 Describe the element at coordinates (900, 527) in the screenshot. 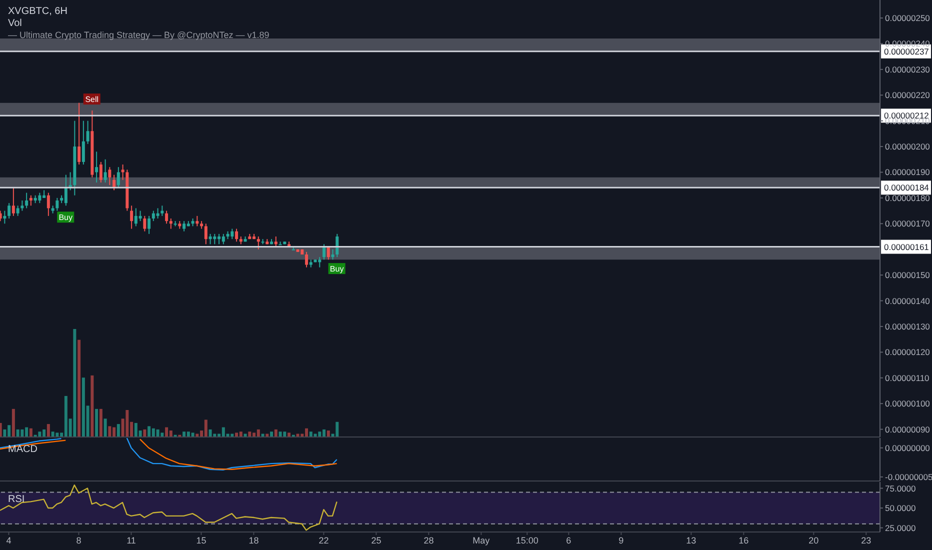

I see `y-tick-label: 25.0000` at that location.